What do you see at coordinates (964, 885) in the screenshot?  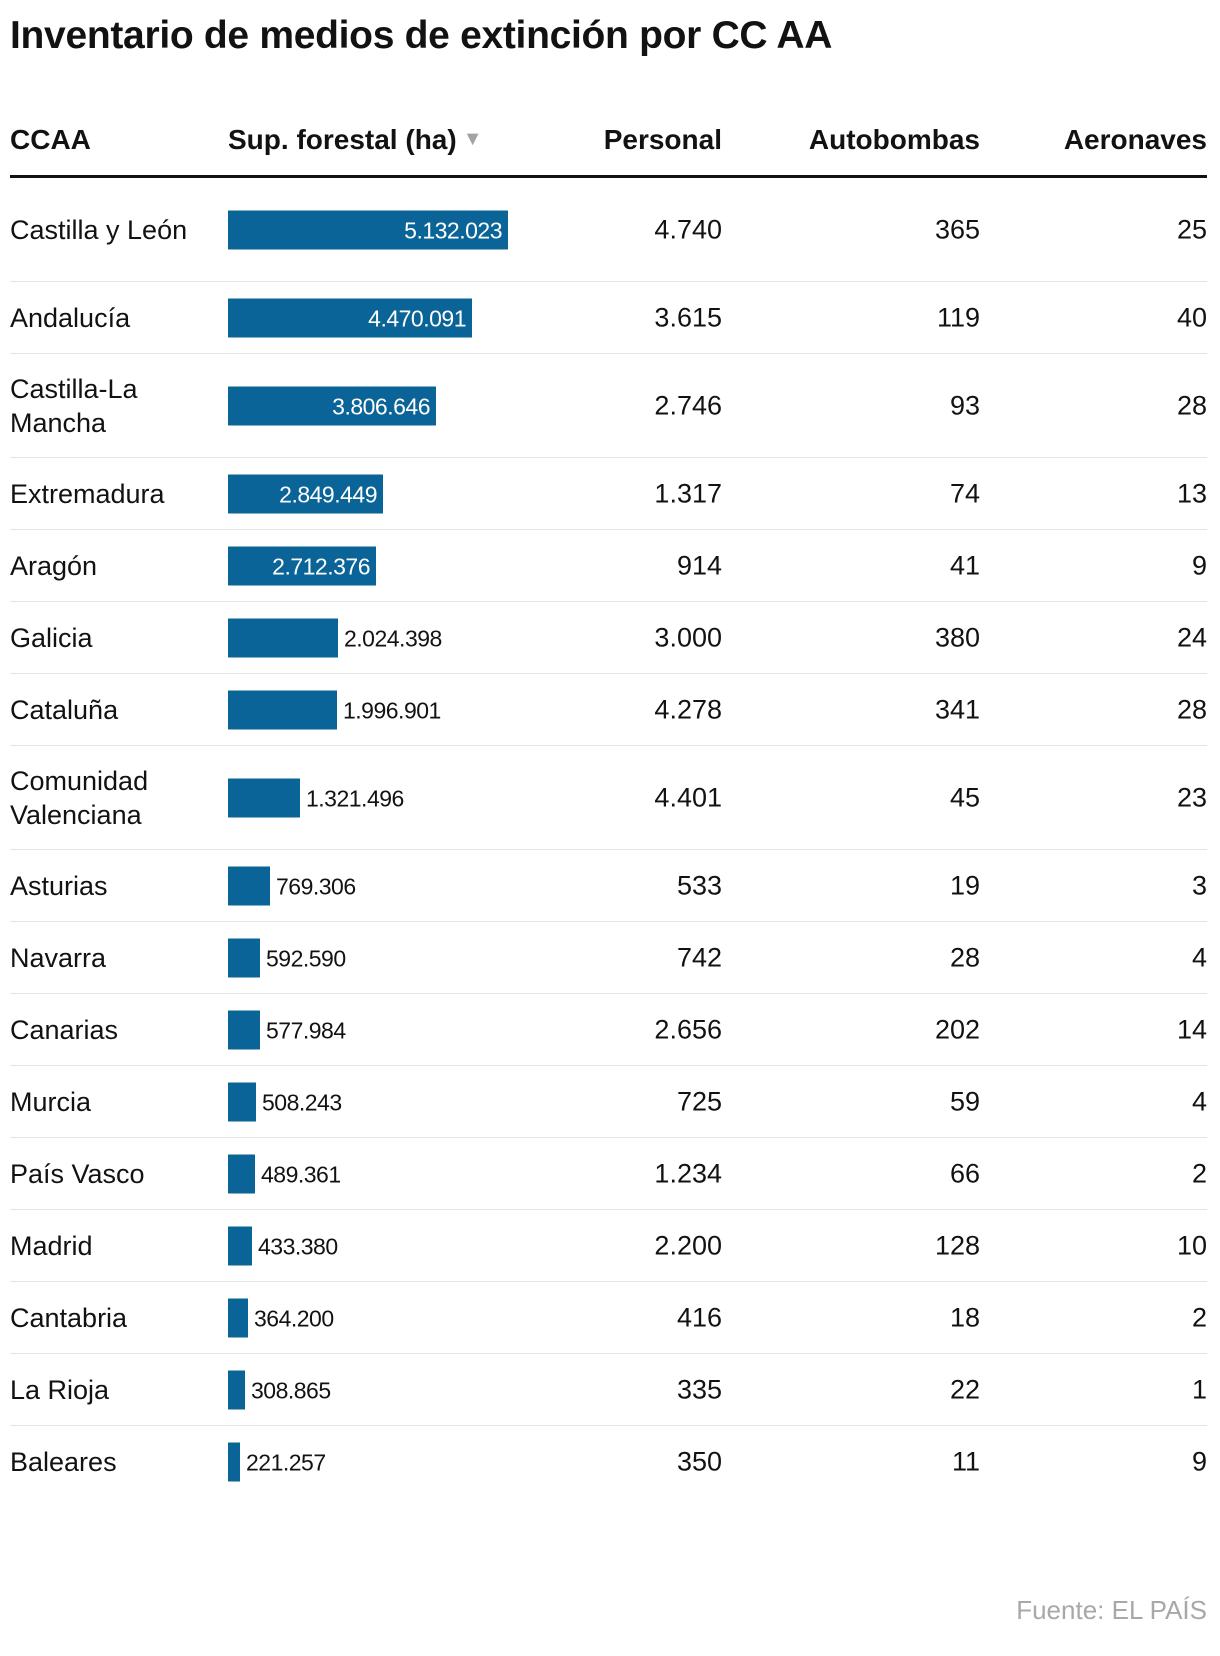 I see `cell-autobombas: 19` at bounding box center [964, 885].